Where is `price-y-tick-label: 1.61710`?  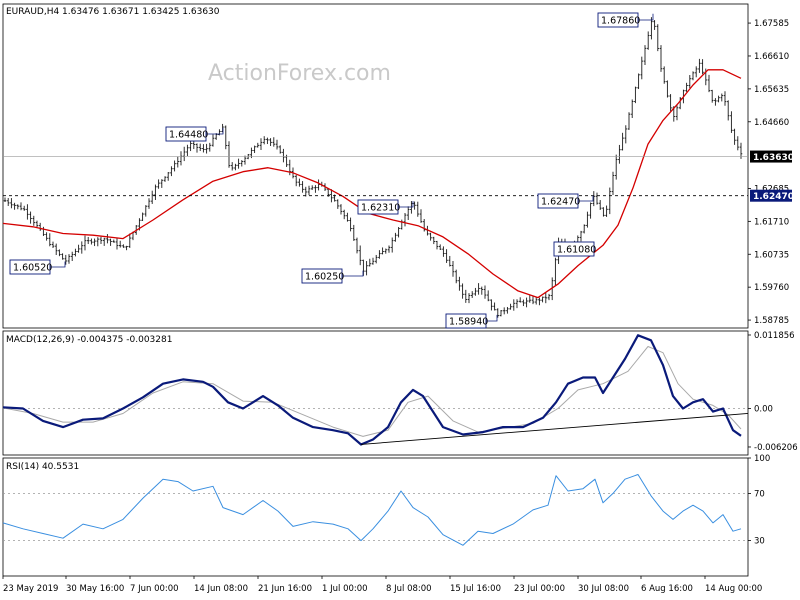 price-y-tick-label: 1.61710 is located at coordinates (771, 222).